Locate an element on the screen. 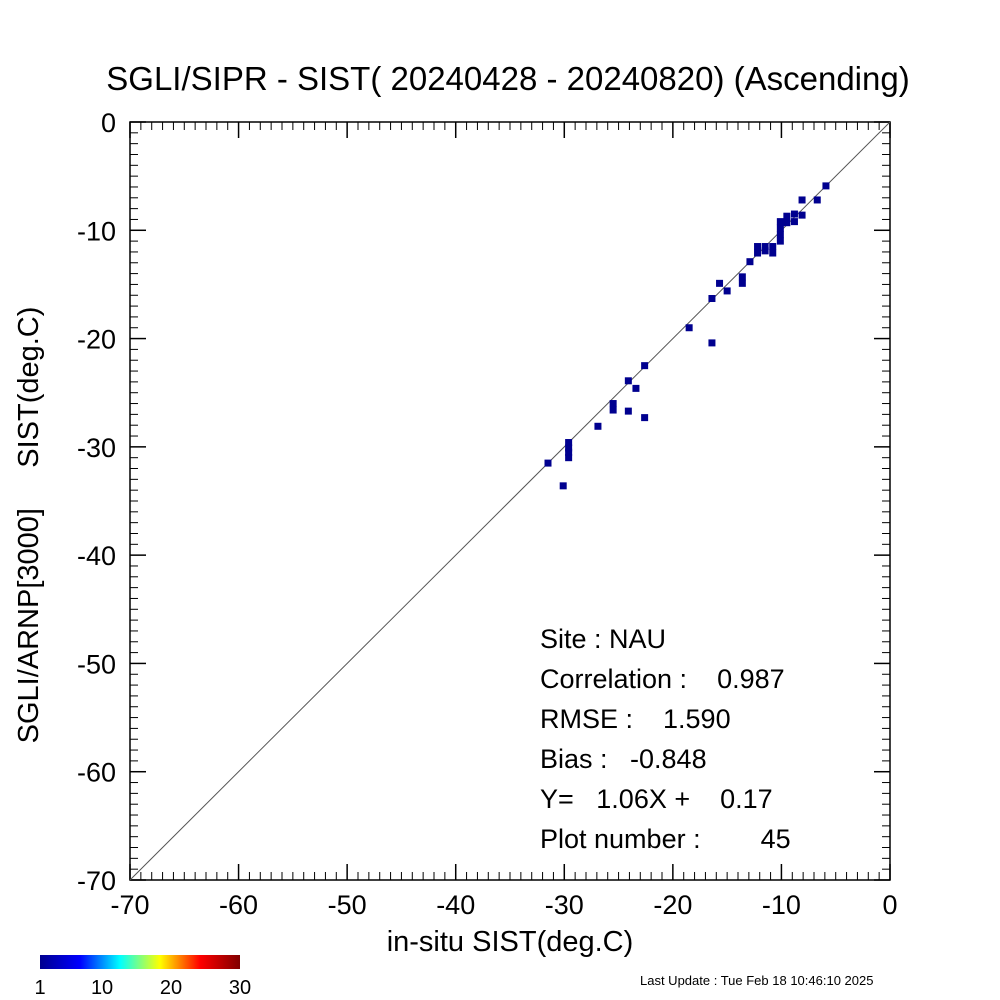 This screenshot has height=1000, width=1000. colorbar-label: 10 is located at coordinates (102, 988).